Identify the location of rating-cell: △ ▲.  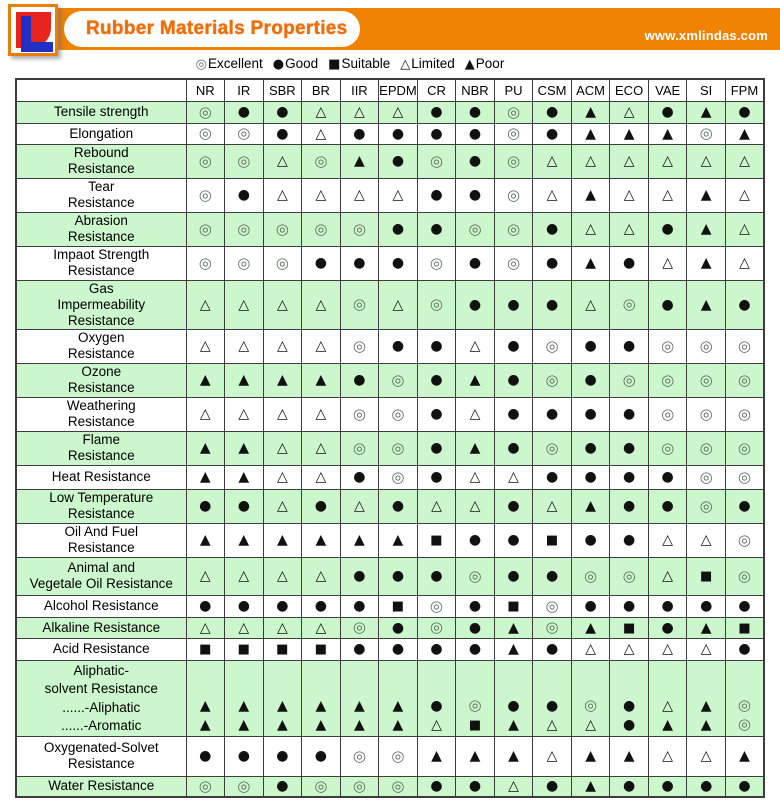
(667, 698).